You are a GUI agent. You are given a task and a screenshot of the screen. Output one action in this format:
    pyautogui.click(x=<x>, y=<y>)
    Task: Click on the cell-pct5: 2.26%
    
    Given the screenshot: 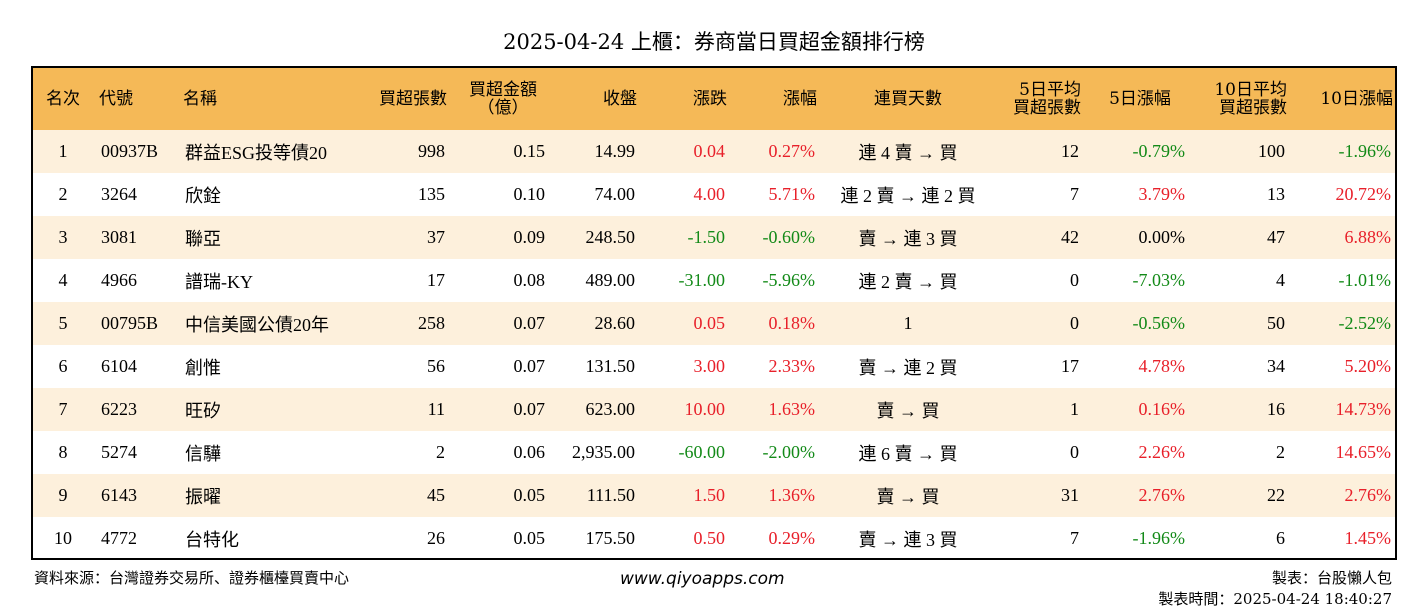 What is the action you would take?
    pyautogui.click(x=1162, y=452)
    